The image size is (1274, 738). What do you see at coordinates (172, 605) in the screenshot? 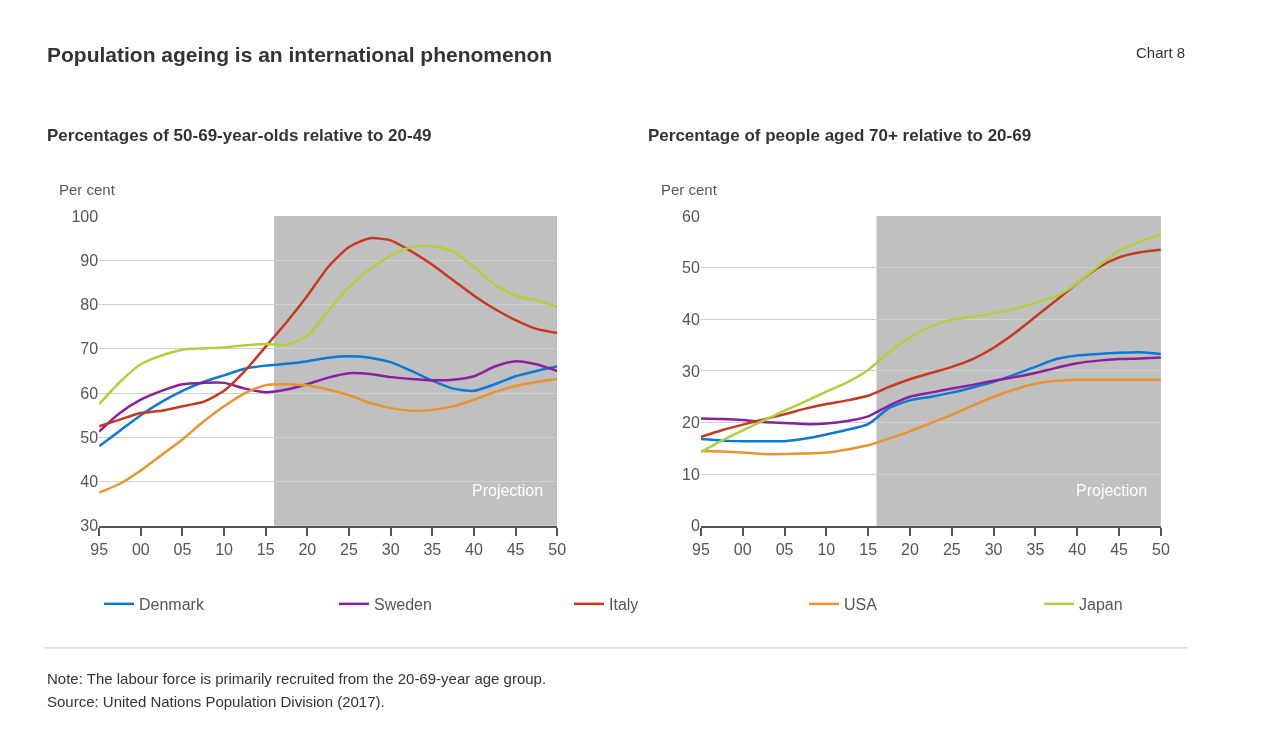
I see `legend-label: Denmark` at bounding box center [172, 605].